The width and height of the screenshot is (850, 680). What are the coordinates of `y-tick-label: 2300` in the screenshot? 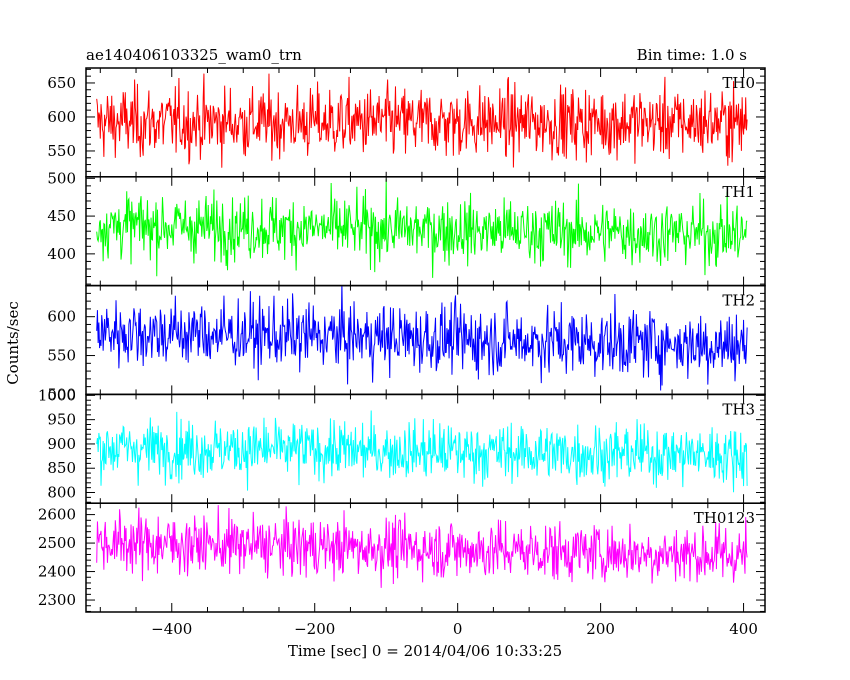 It's located at (57, 600).